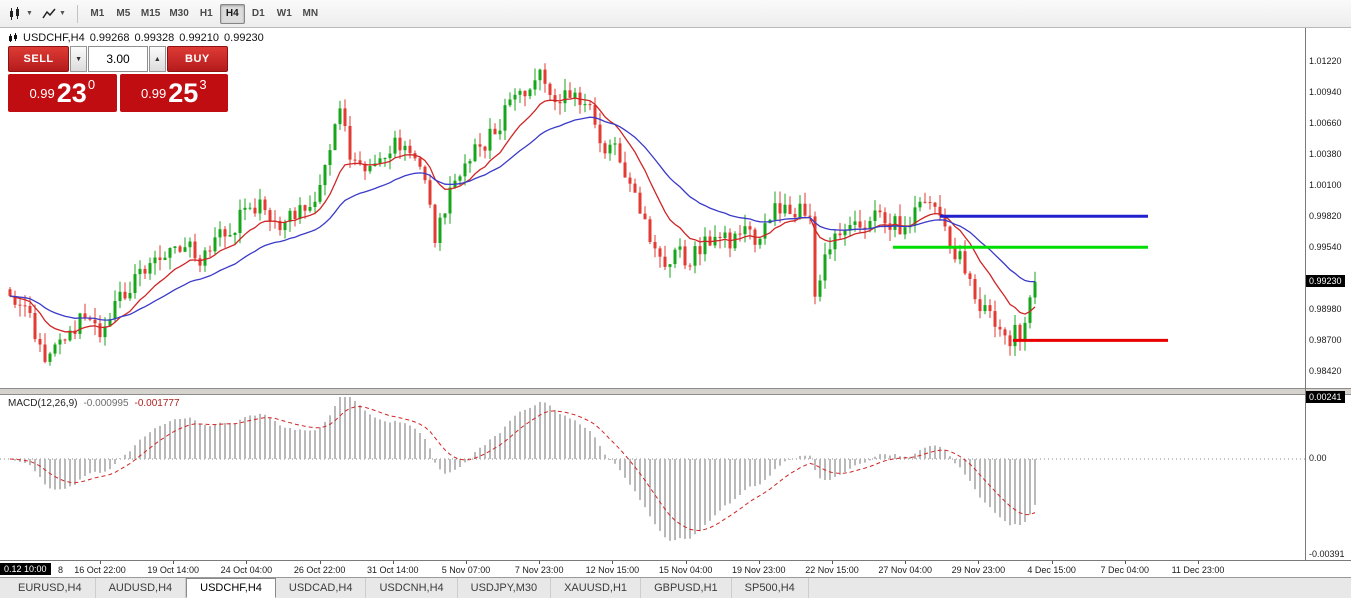  What do you see at coordinates (1325, 154) in the screenshot?
I see `price-axis-label: 1.00380` at bounding box center [1325, 154].